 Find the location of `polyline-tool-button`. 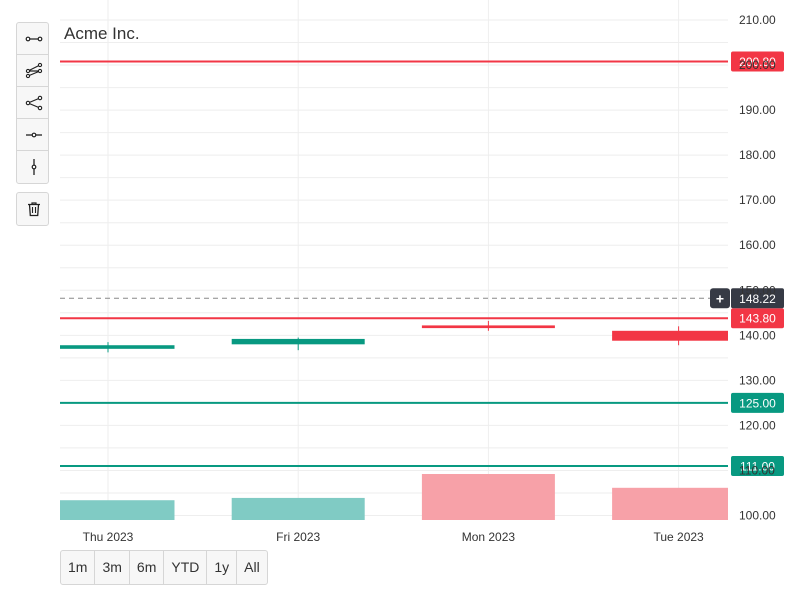

polyline-tool-button is located at coordinates (32, 71).